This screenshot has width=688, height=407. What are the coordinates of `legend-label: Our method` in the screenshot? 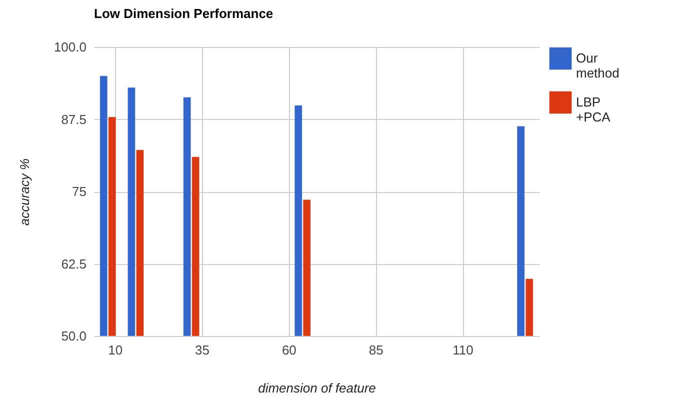 It's located at (598, 65).